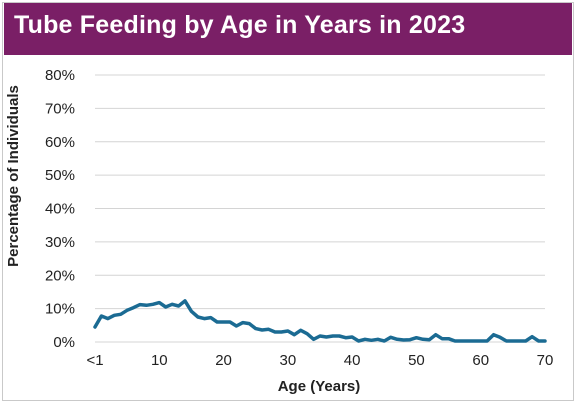  What do you see at coordinates (60, 108) in the screenshot?
I see `y-tick-label: 70%` at bounding box center [60, 108].